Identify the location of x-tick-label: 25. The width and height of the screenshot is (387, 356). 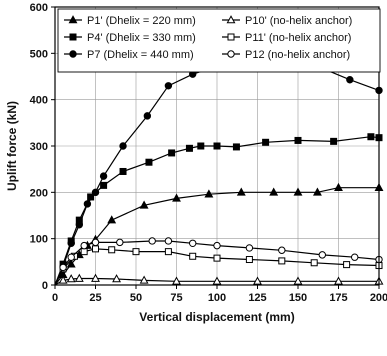
(95, 298).